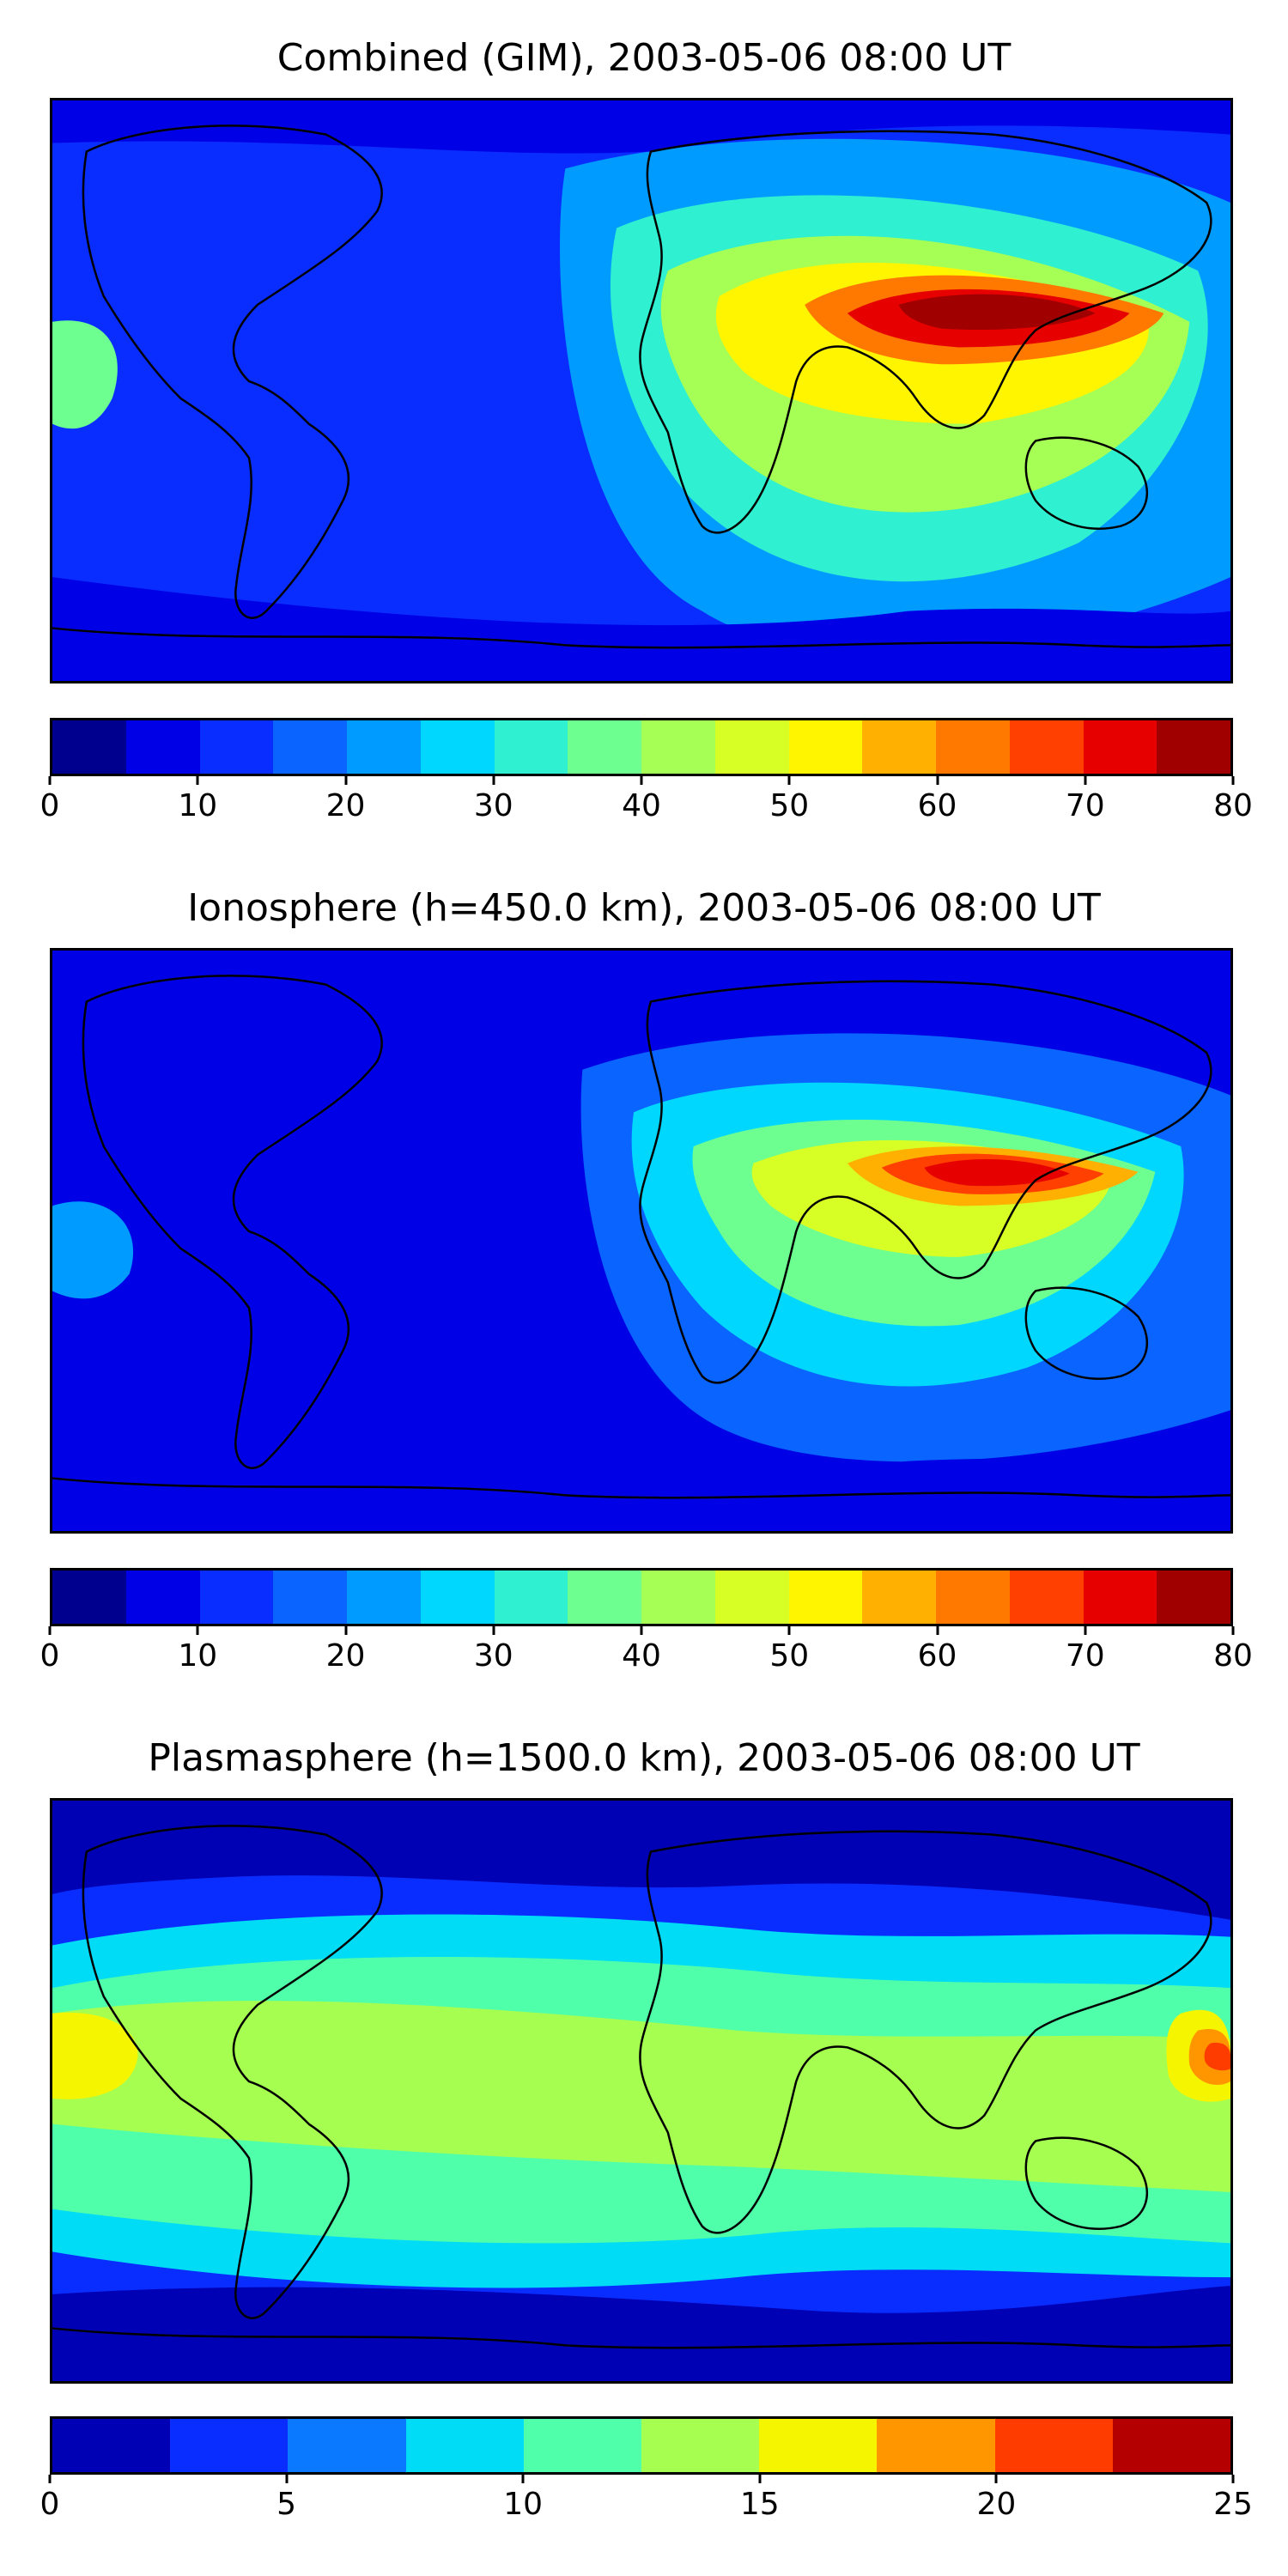  Describe the element at coordinates (997, 312) in the screenshot. I see `contour-region-crest-north-core` at that location.